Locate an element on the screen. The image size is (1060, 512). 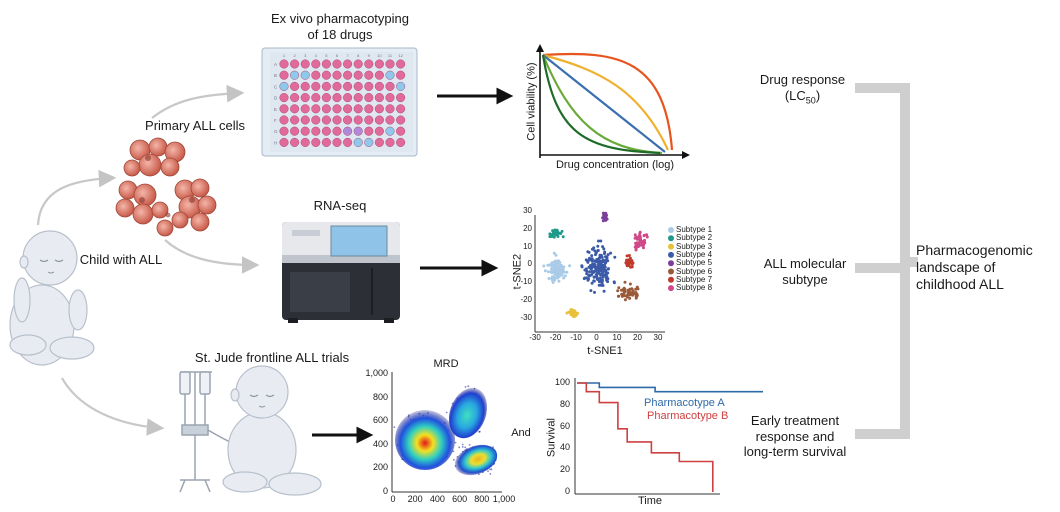
tsne-xtick: 30 is located at coordinates (658, 337).